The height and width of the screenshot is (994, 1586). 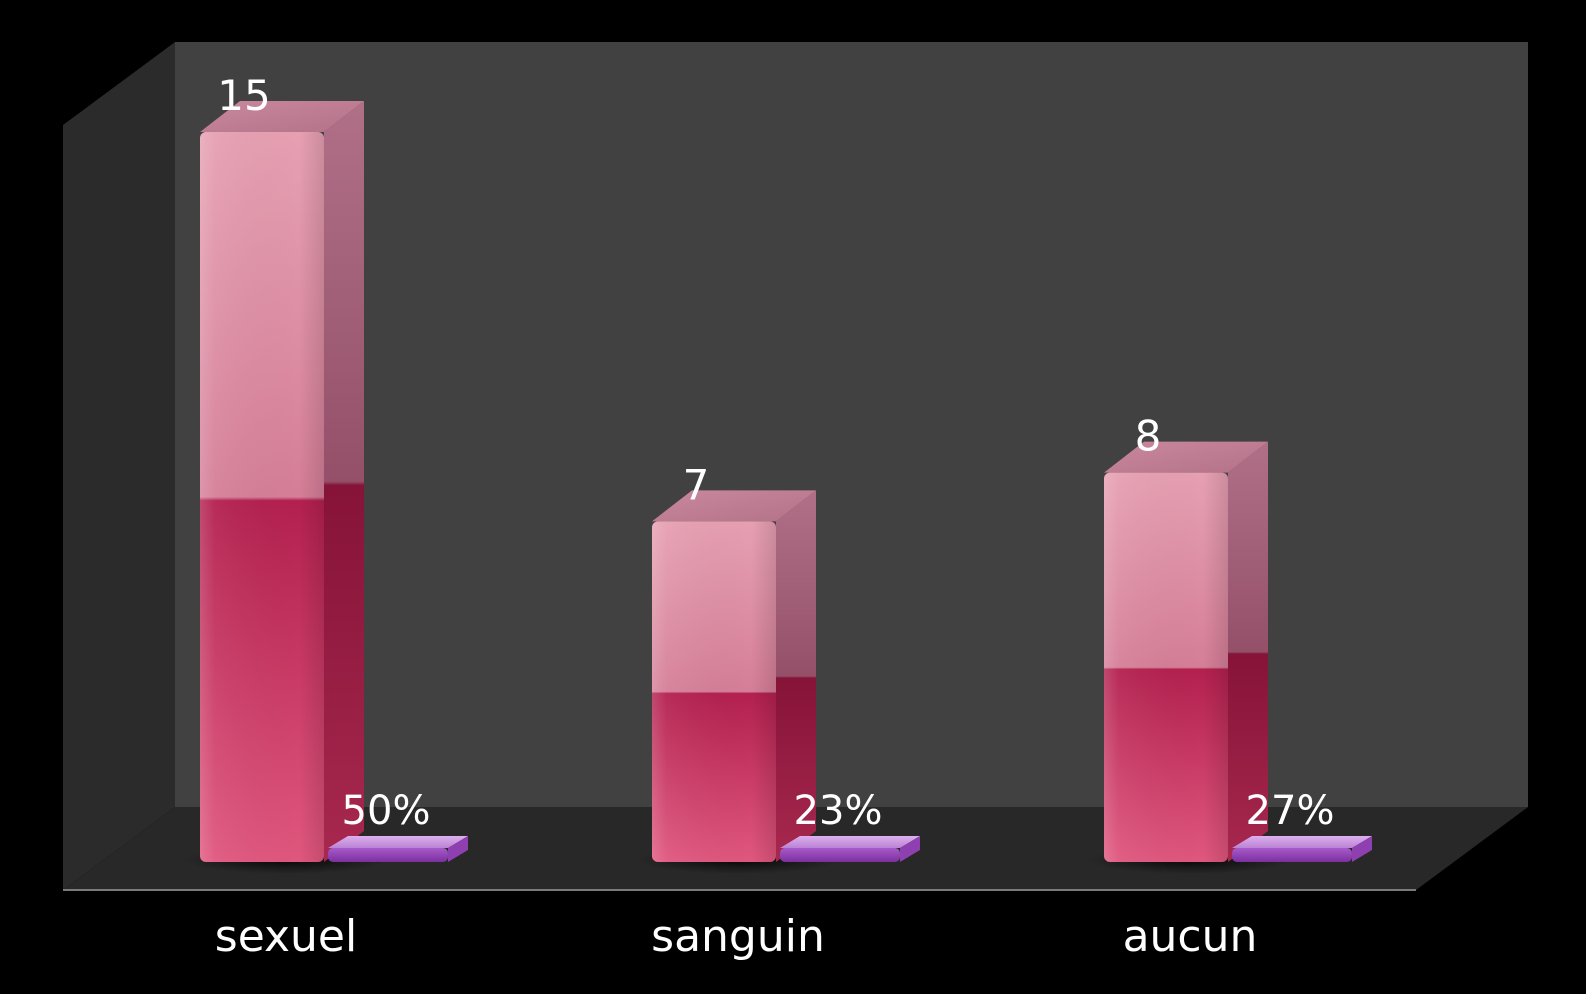 I want to click on bar-sheen-aucun, so click(x=1166, y=667).